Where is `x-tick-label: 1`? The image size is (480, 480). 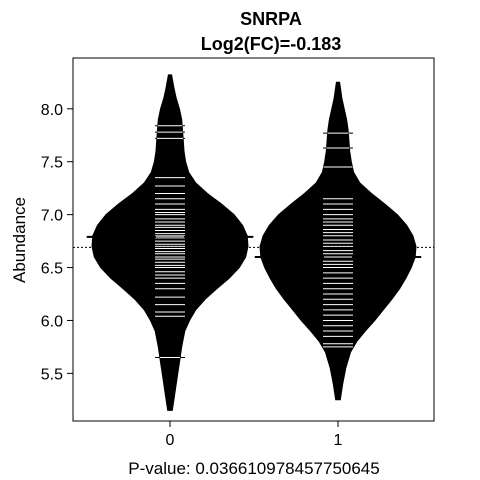
x-tick-label: 1 is located at coordinates (338, 440).